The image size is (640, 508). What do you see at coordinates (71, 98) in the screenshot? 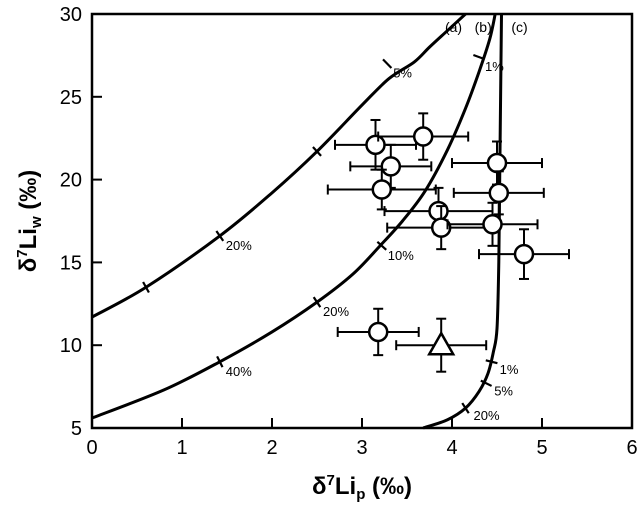
I see `y-tick-label: 25` at bounding box center [71, 98].